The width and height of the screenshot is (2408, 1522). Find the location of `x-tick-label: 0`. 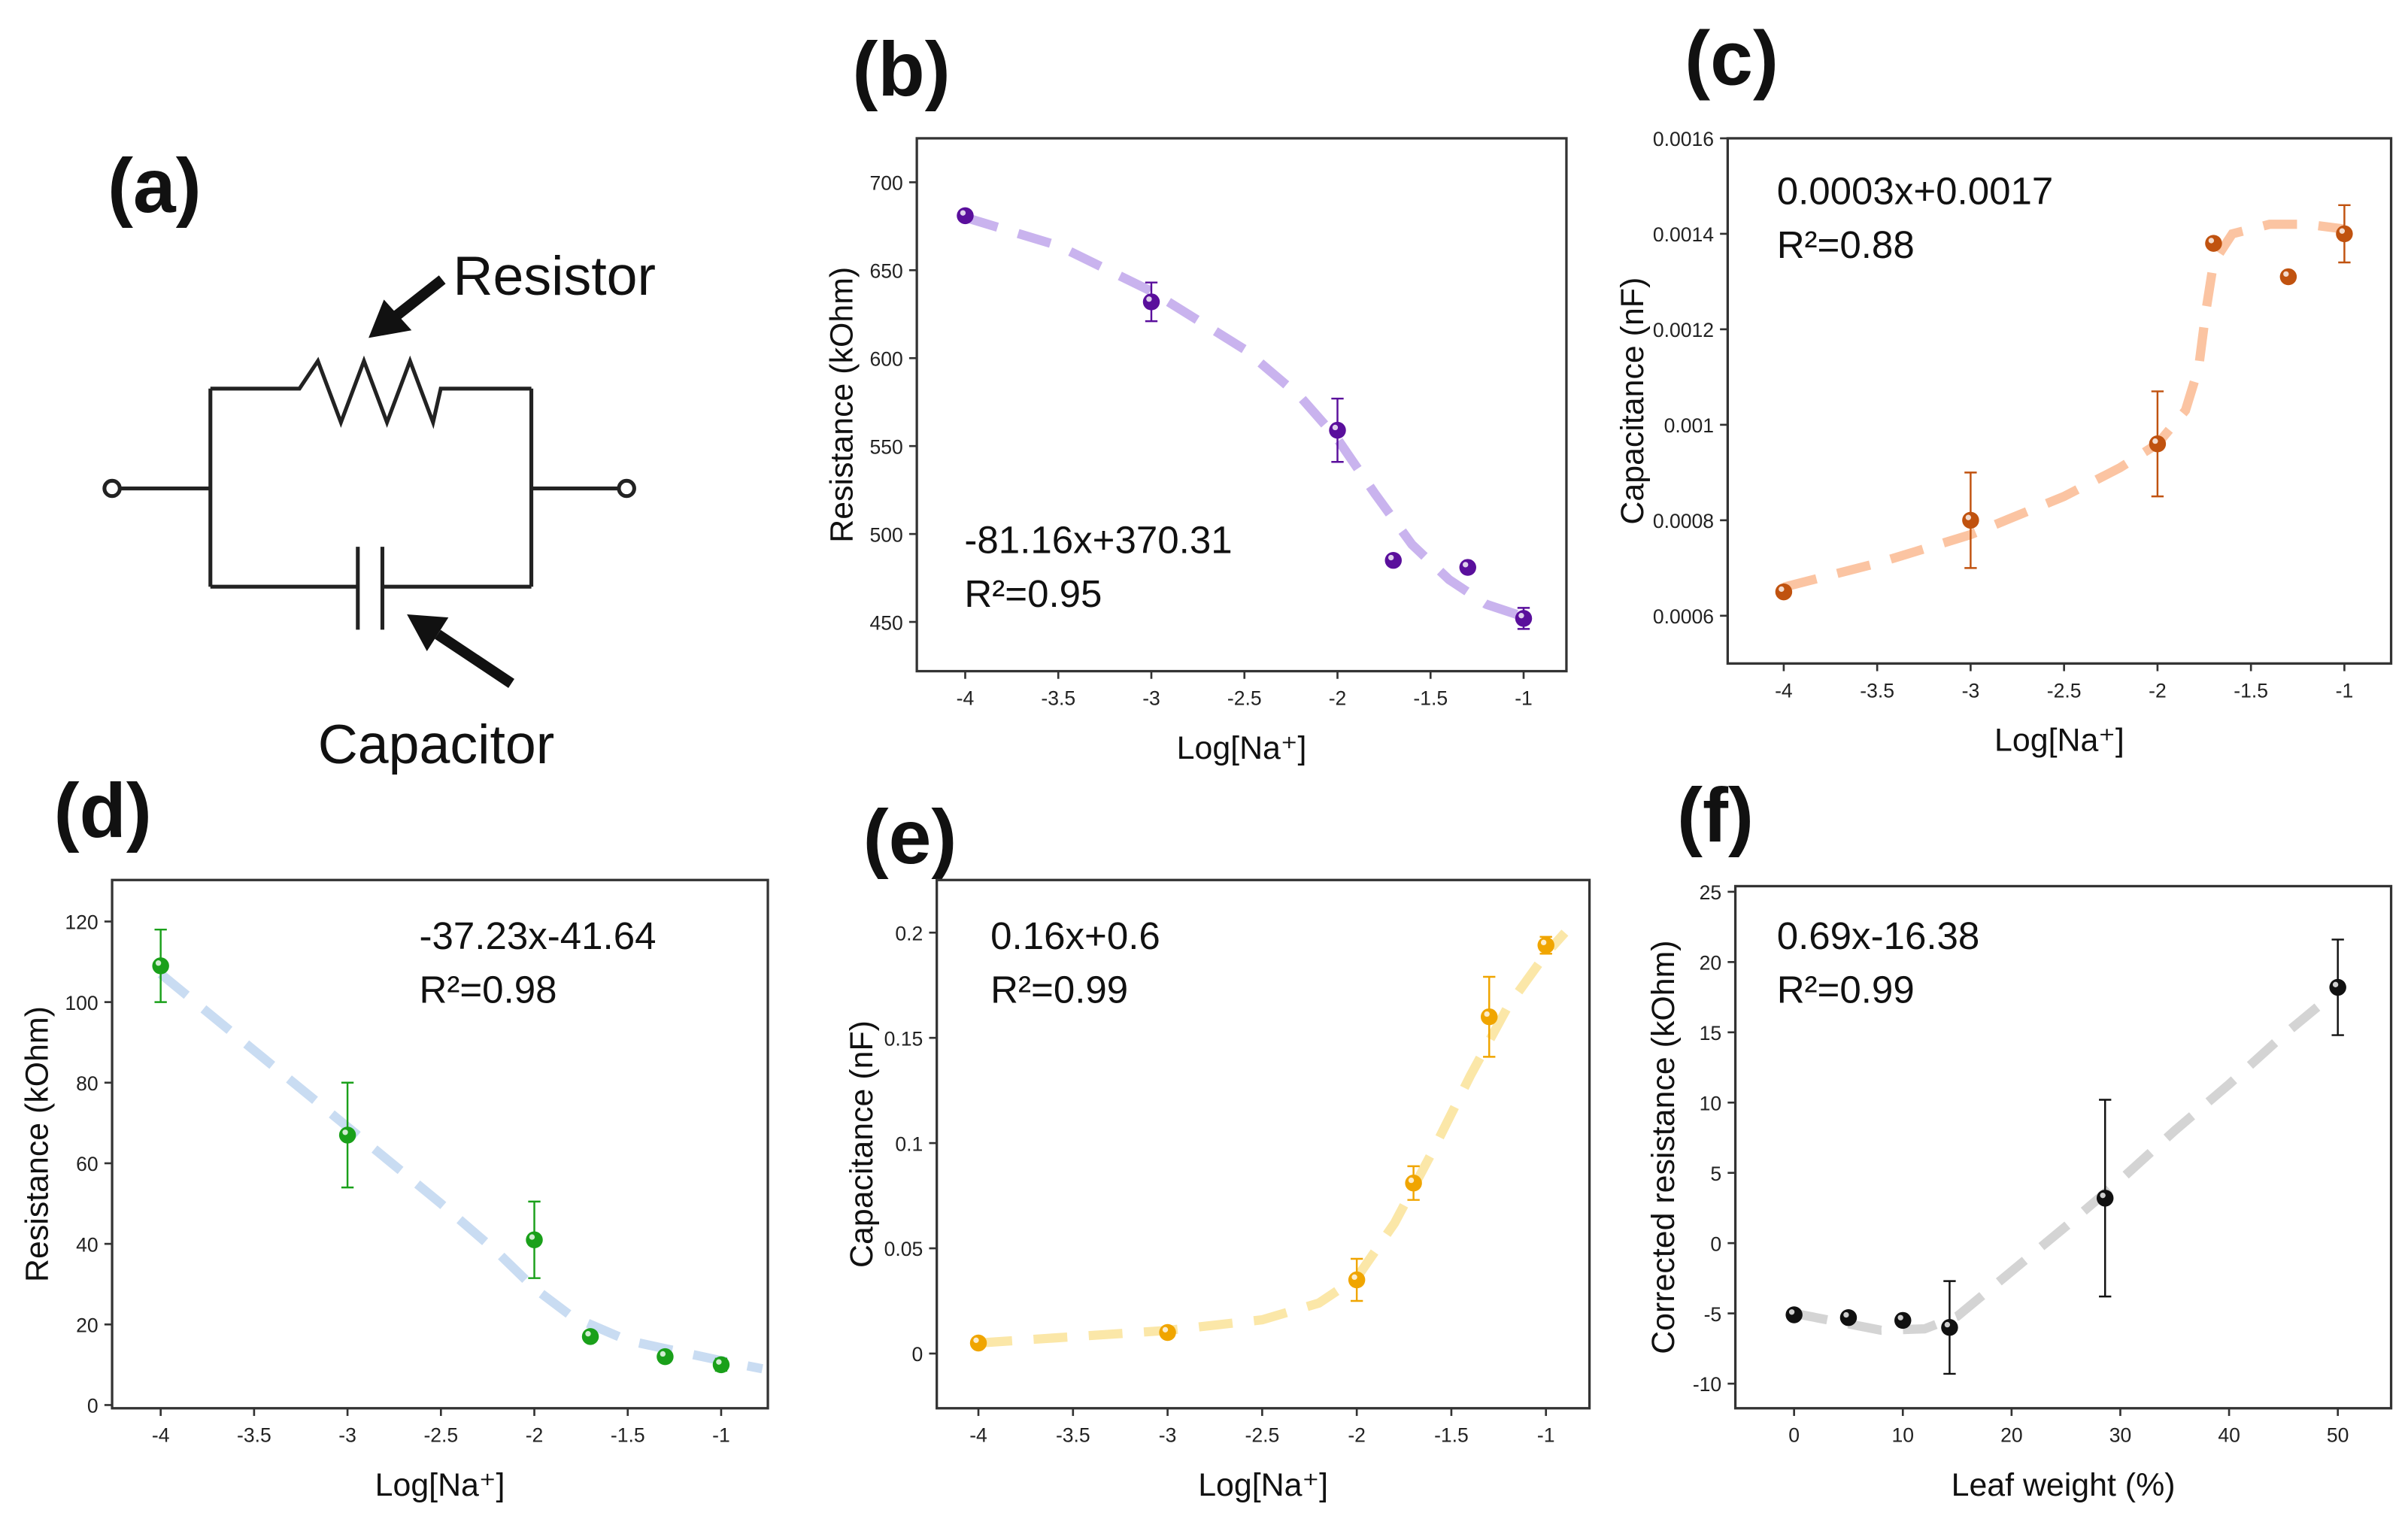

x-tick-label: 0 is located at coordinates (1794, 1435).